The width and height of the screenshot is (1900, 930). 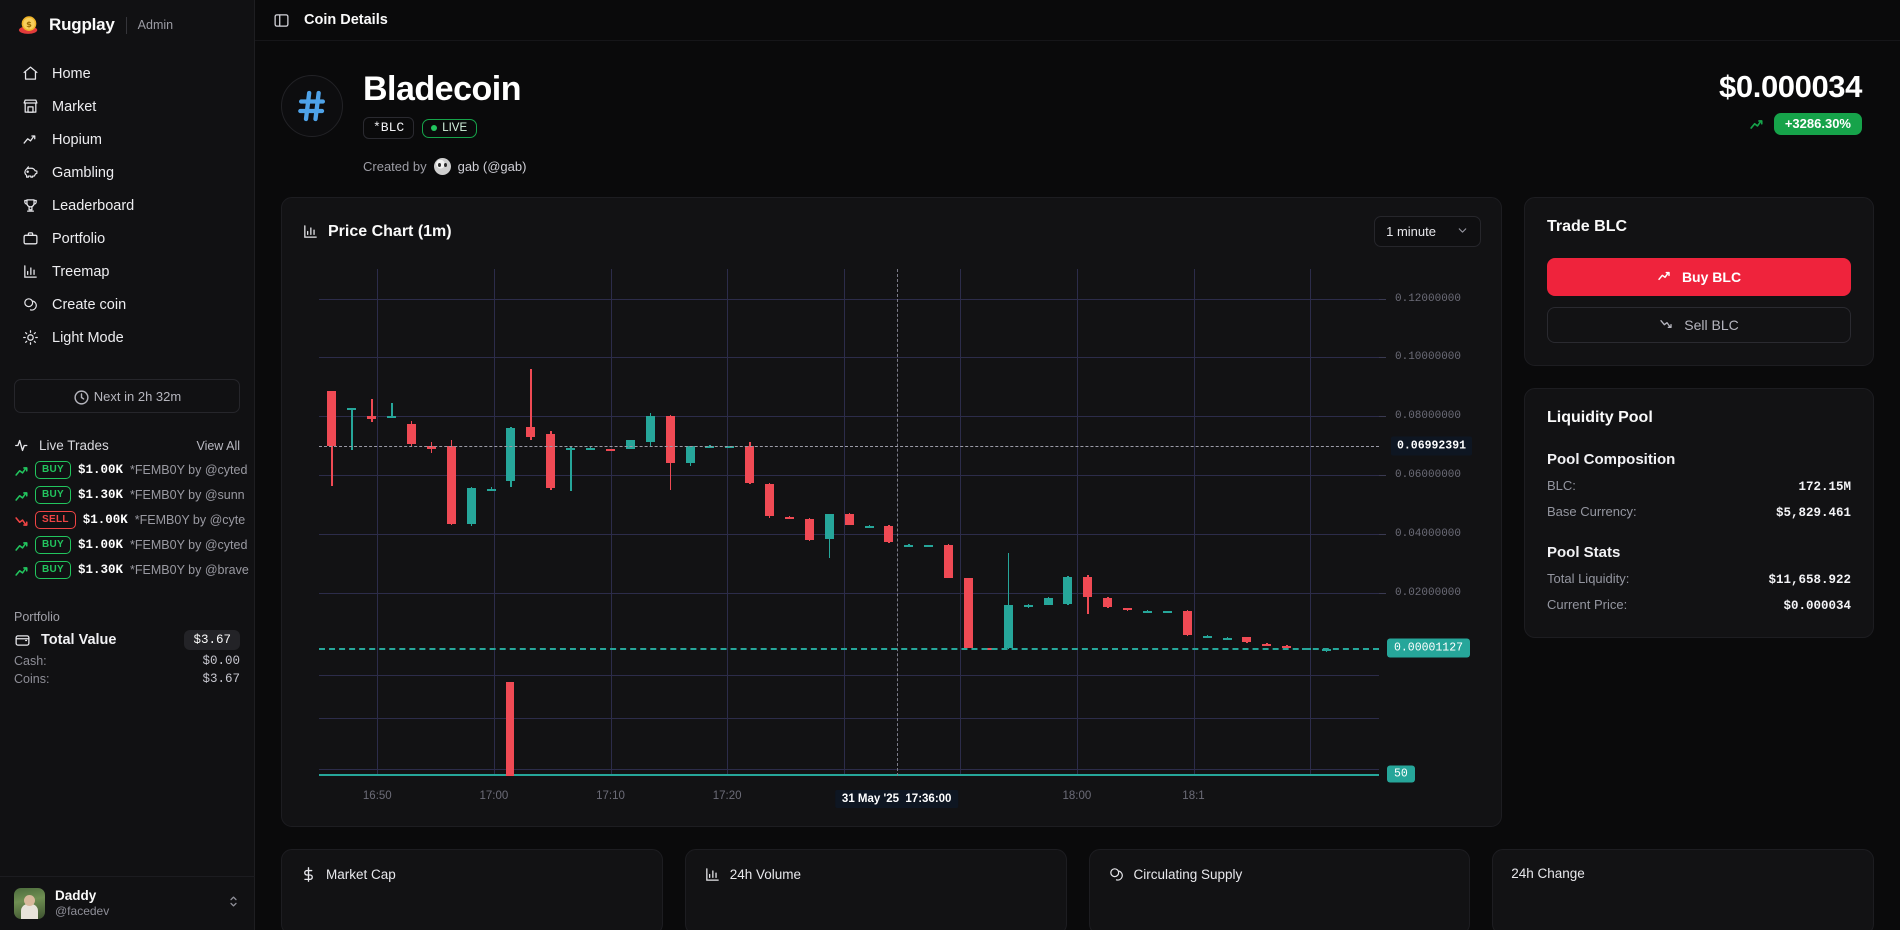 What do you see at coordinates (765, 875) in the screenshot?
I see `stat-label: 24h Volume` at bounding box center [765, 875].